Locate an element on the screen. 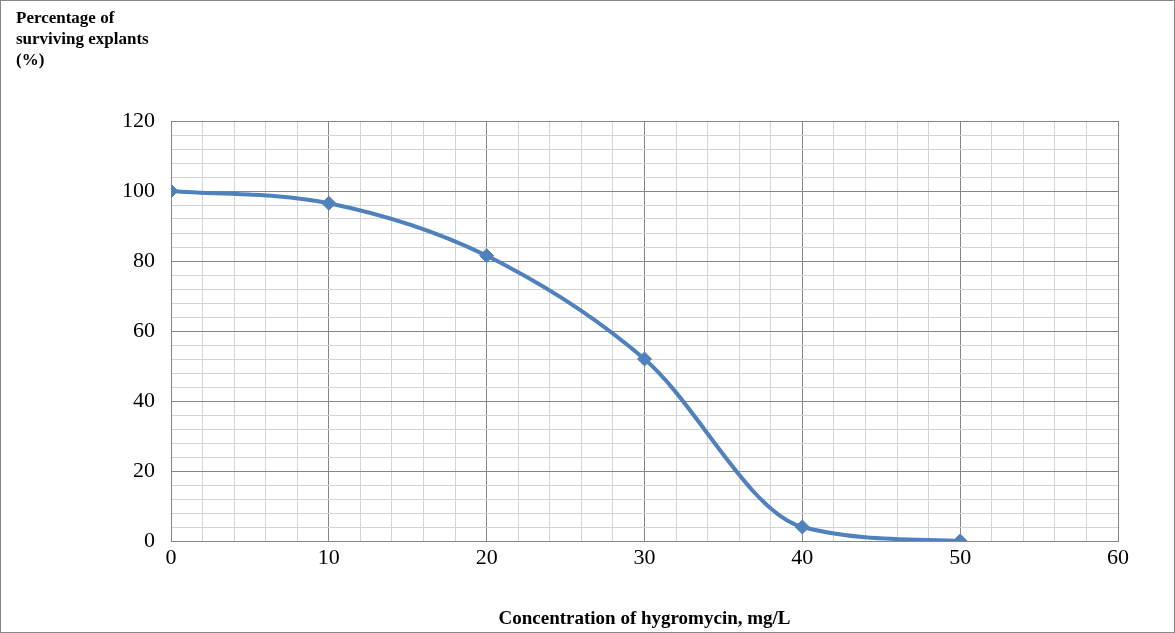 The width and height of the screenshot is (1175, 633). x-axis-title: Concentration of hygromycin, mg/L is located at coordinates (644, 617).